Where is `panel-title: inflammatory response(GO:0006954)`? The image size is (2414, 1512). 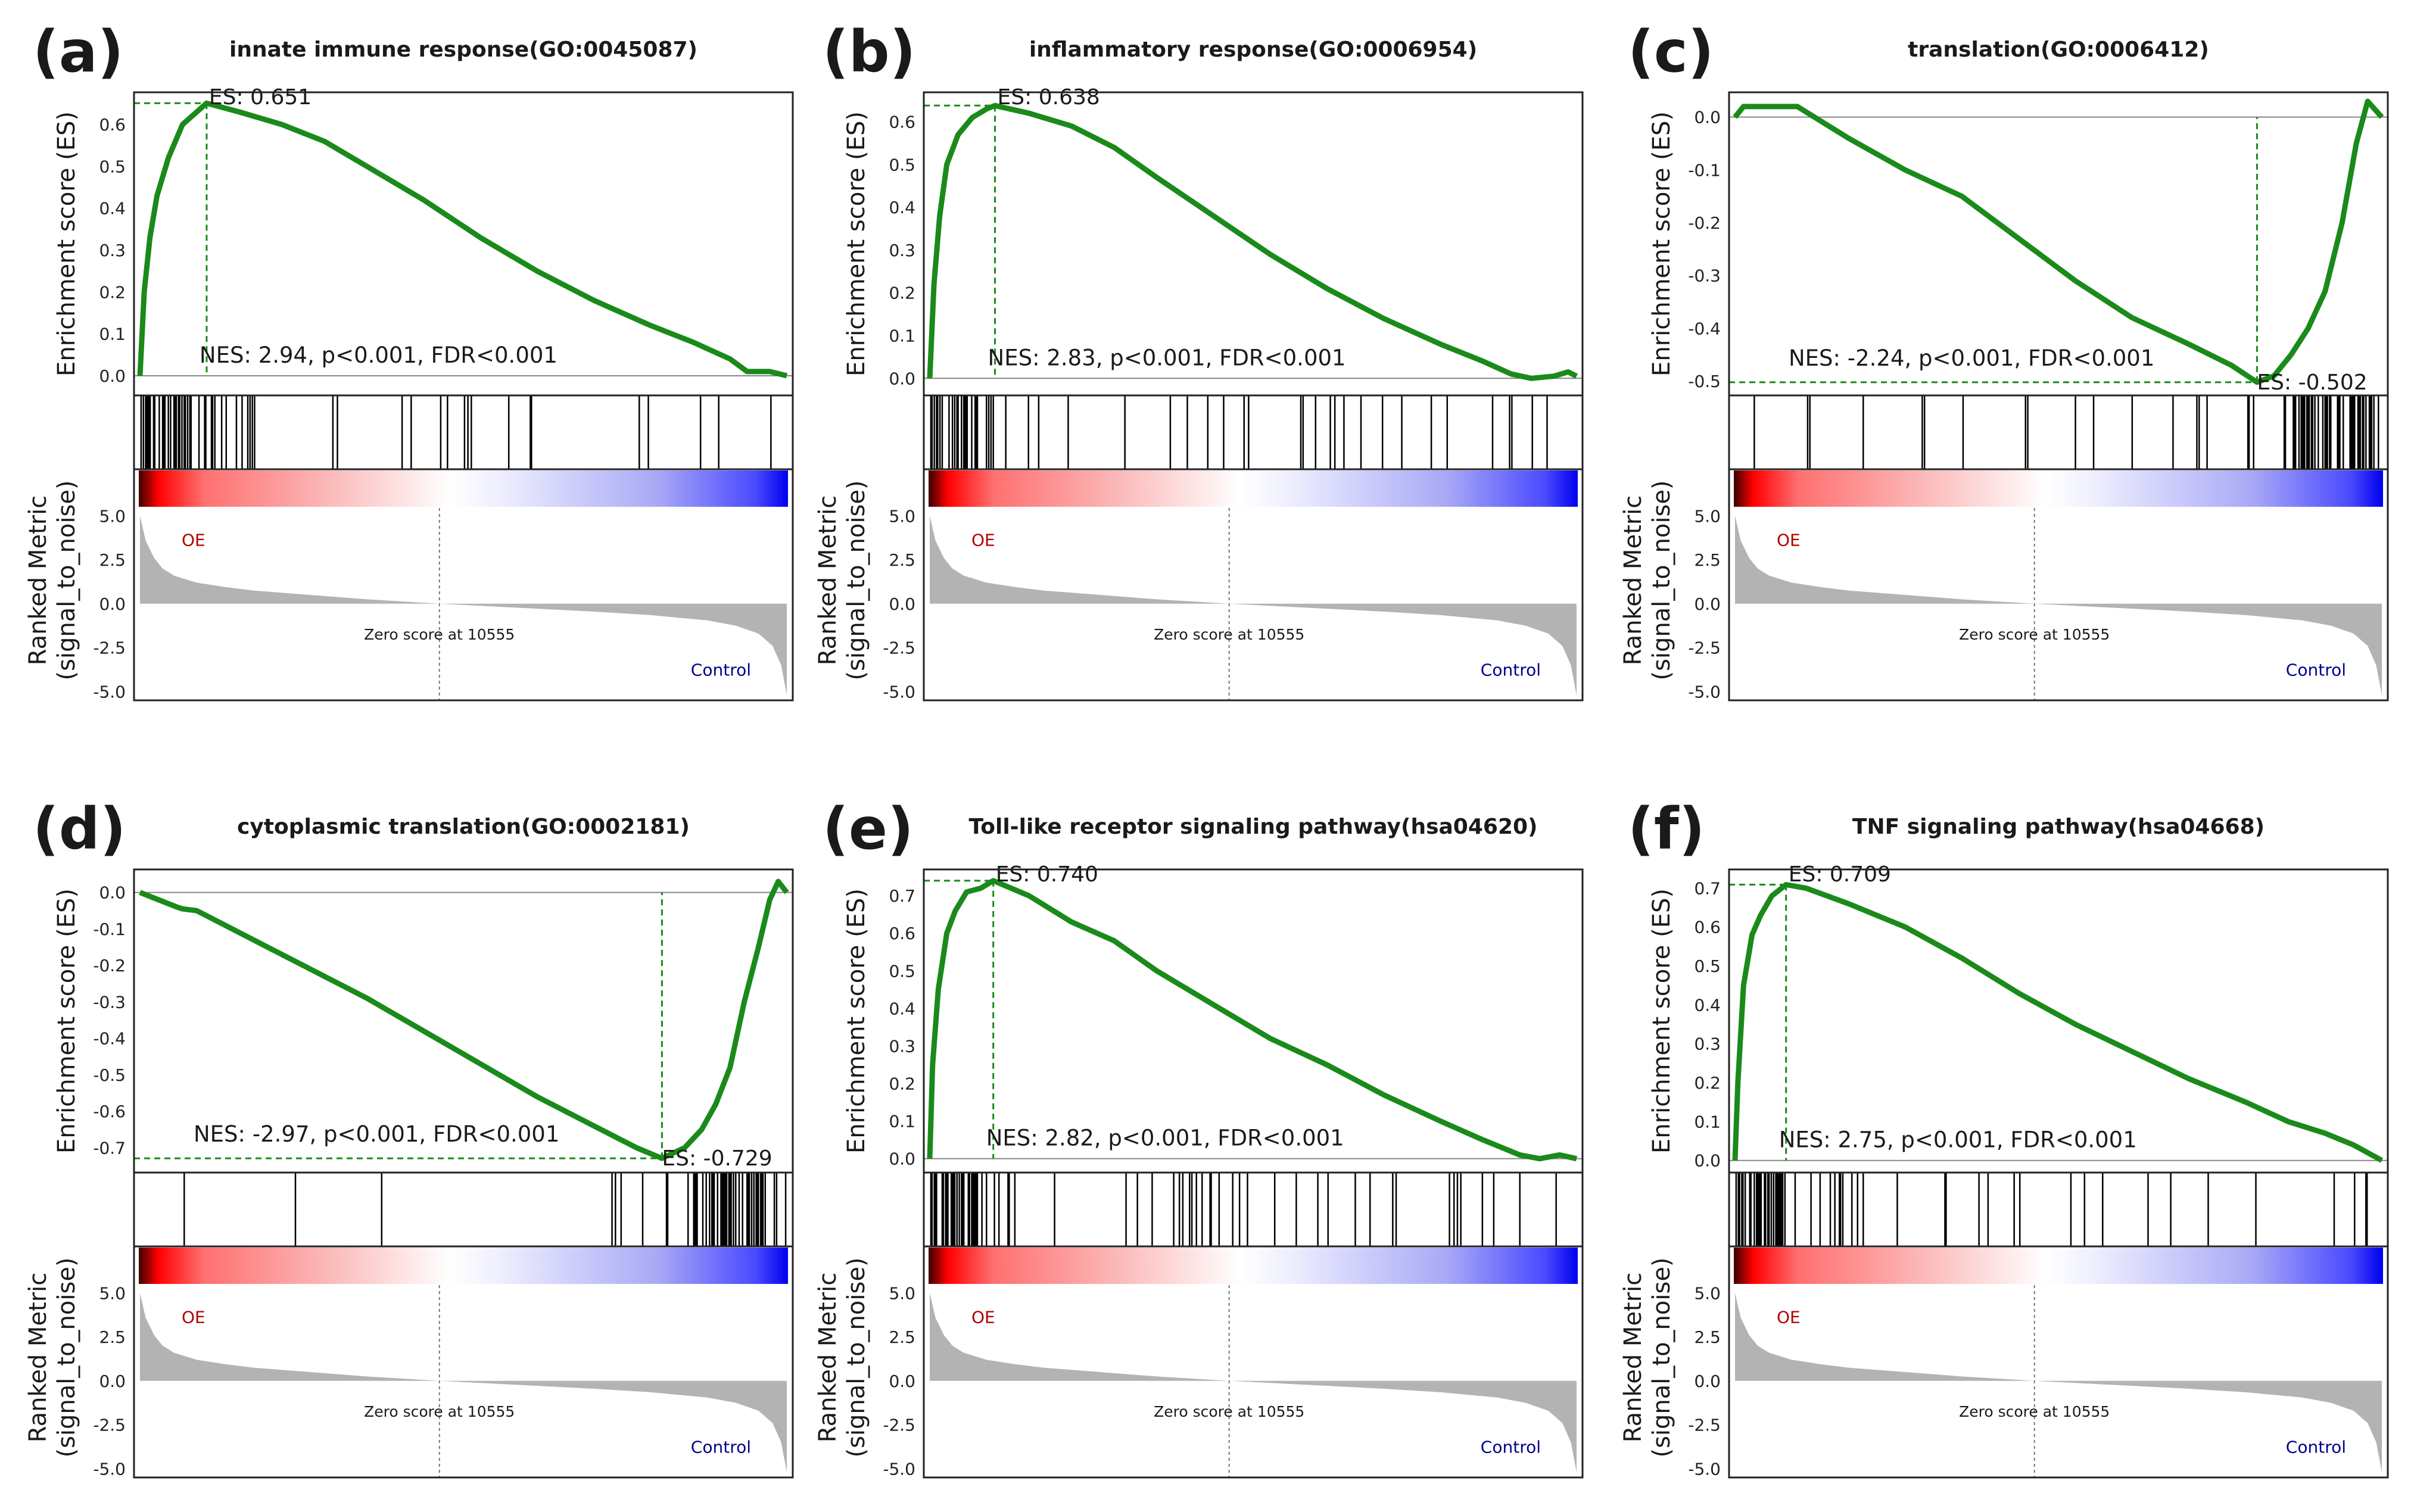 panel-title: inflammatory response(GO:0006954) is located at coordinates (1253, 50).